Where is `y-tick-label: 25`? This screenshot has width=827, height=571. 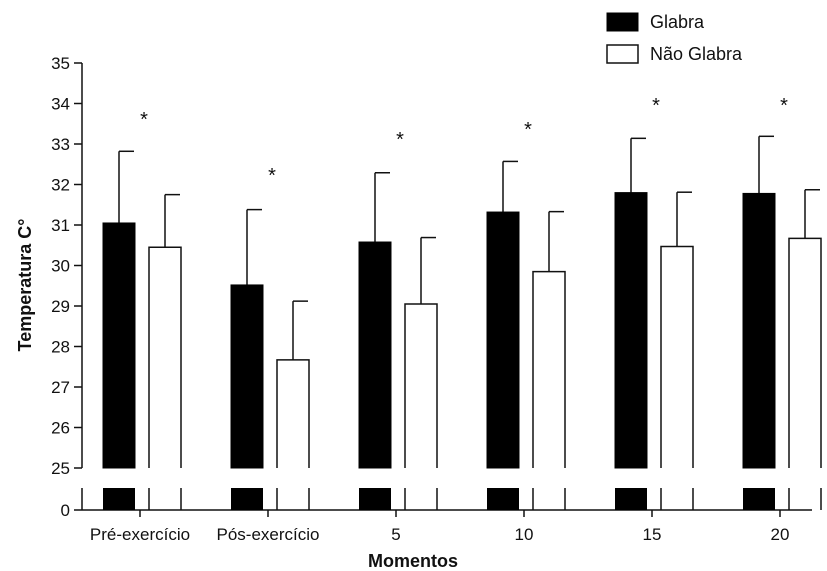
y-tick-label: 25 is located at coordinates (60, 468).